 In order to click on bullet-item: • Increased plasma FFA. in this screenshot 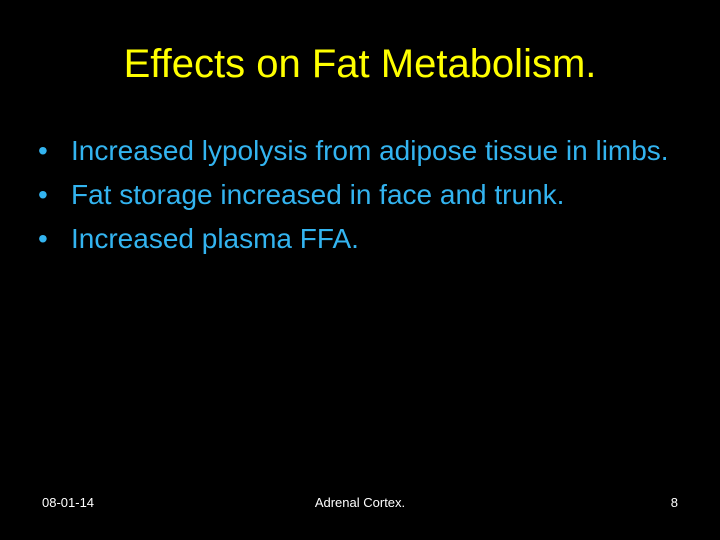, I will do `click(358, 239)`.